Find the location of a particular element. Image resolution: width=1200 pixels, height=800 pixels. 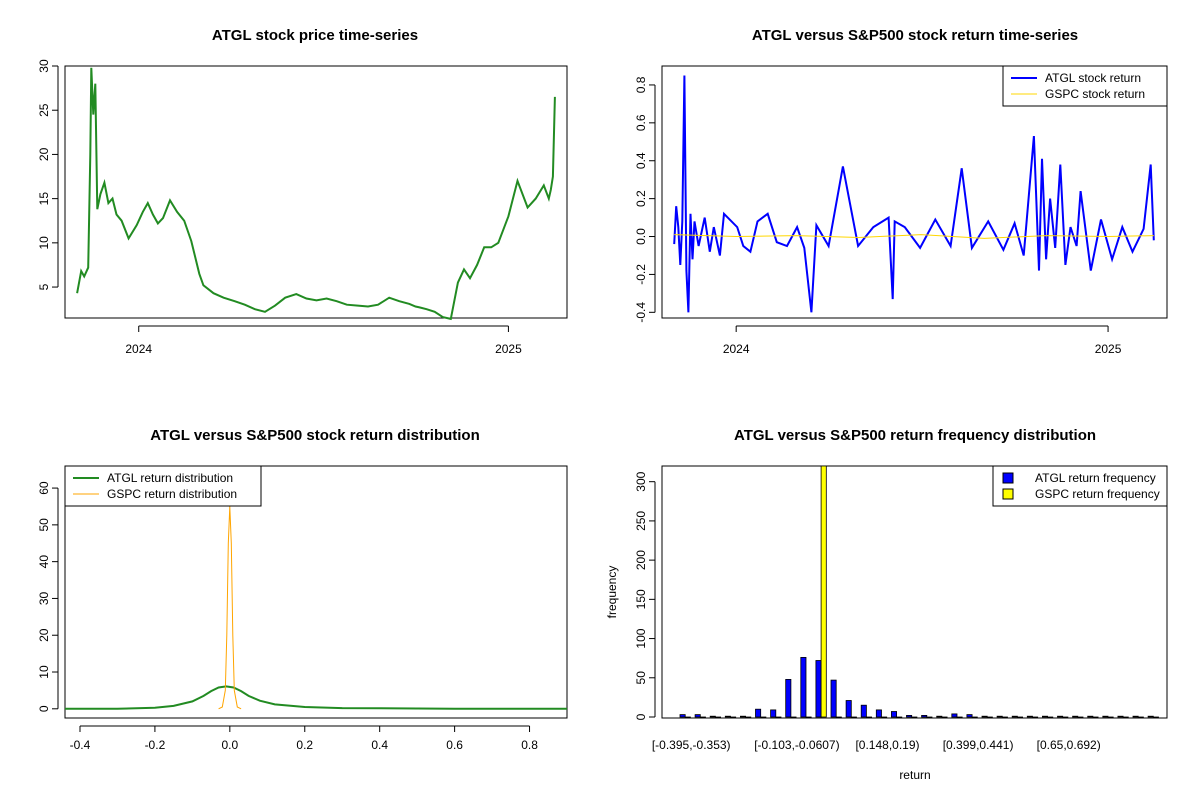

x-tick-label: 0.0 is located at coordinates (229, 745).